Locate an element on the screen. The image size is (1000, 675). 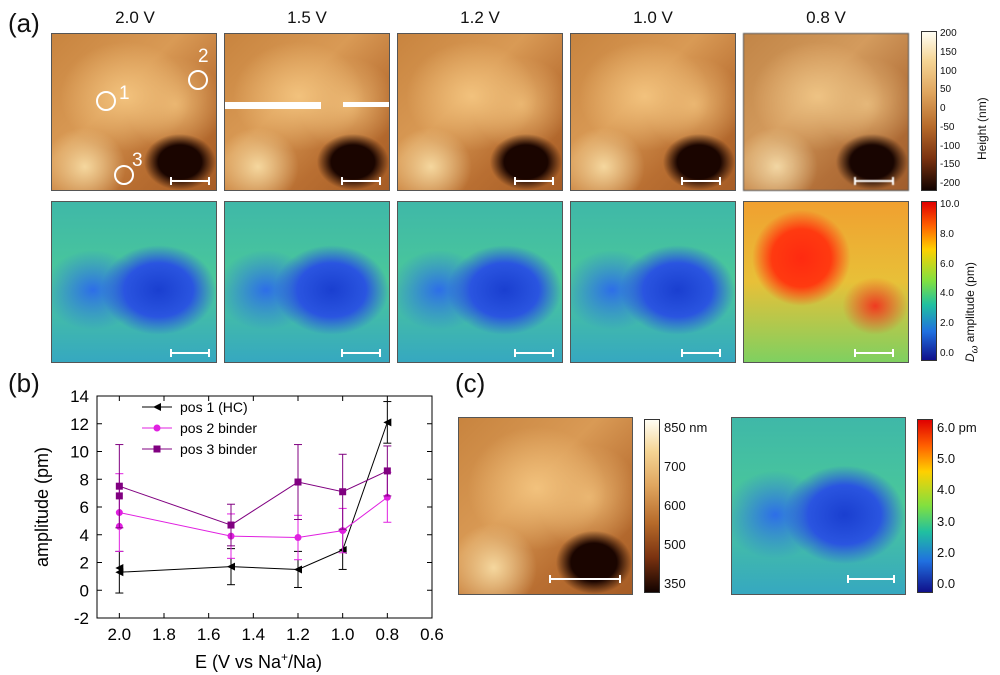
colorbar-tick-label: 50 is located at coordinates (946, 90).